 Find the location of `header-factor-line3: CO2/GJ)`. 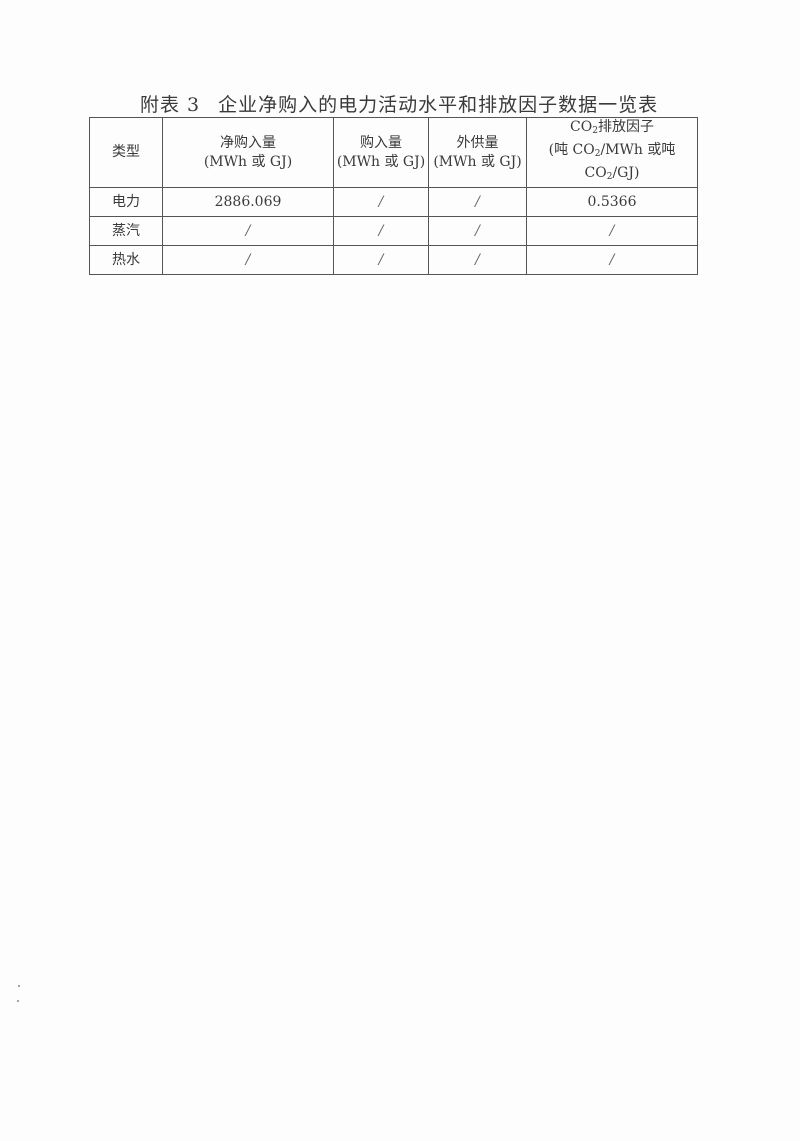

header-factor-line3: CO2/GJ) is located at coordinates (612, 175).